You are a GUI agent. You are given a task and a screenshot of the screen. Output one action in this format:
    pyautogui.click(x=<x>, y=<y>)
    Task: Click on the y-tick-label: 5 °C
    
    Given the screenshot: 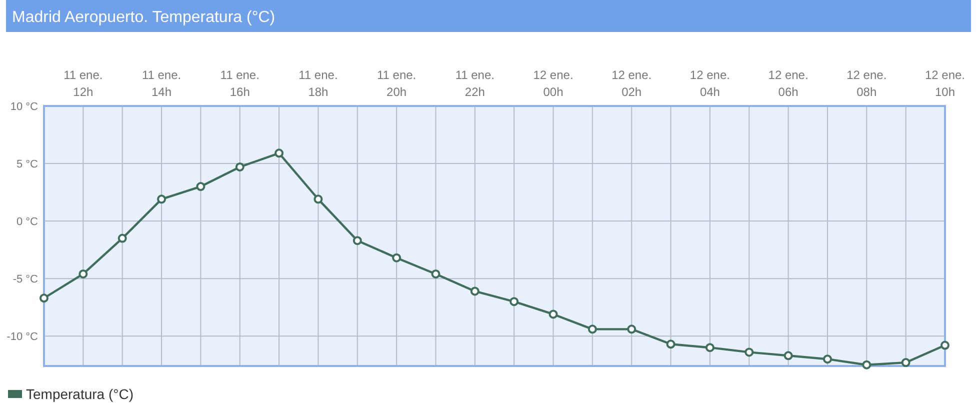 What is the action you would take?
    pyautogui.click(x=27, y=164)
    